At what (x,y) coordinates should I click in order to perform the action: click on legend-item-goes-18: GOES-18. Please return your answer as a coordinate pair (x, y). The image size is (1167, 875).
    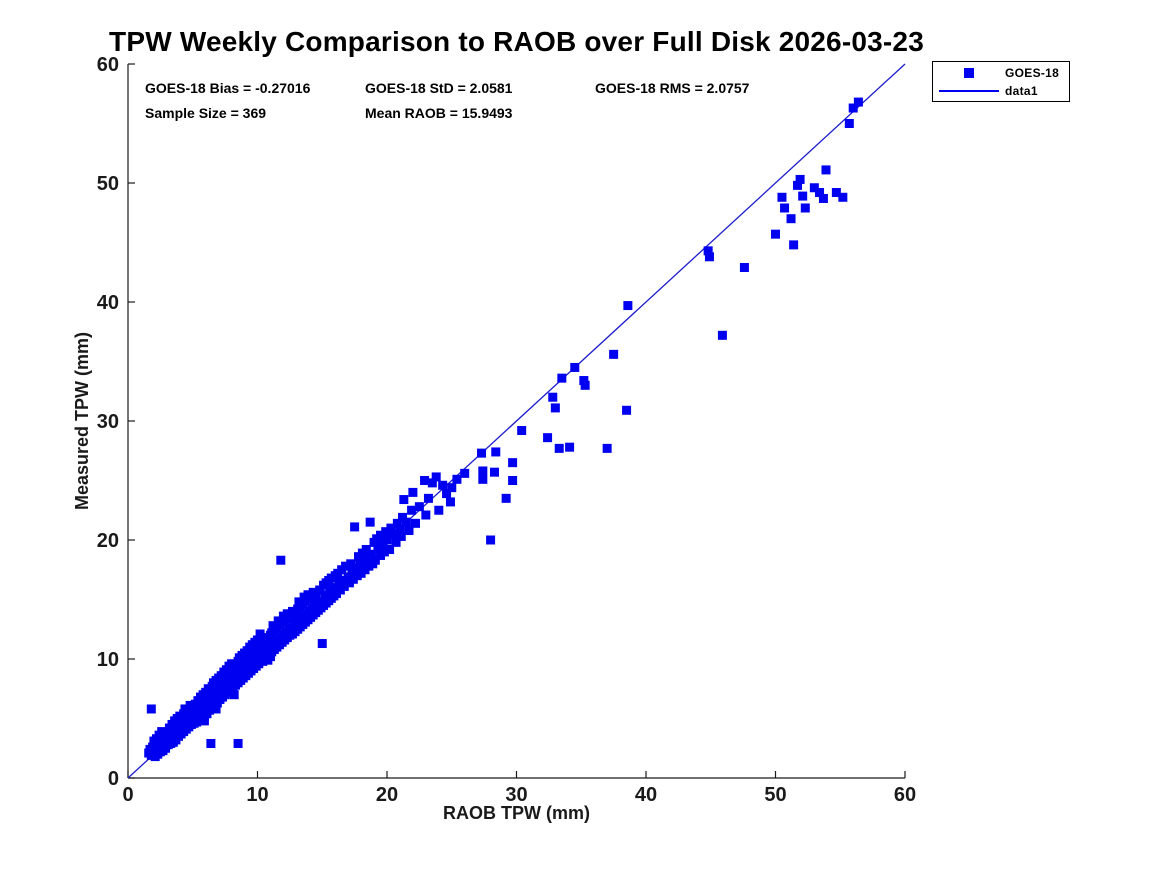
    Looking at the image, I should click on (1001, 73).